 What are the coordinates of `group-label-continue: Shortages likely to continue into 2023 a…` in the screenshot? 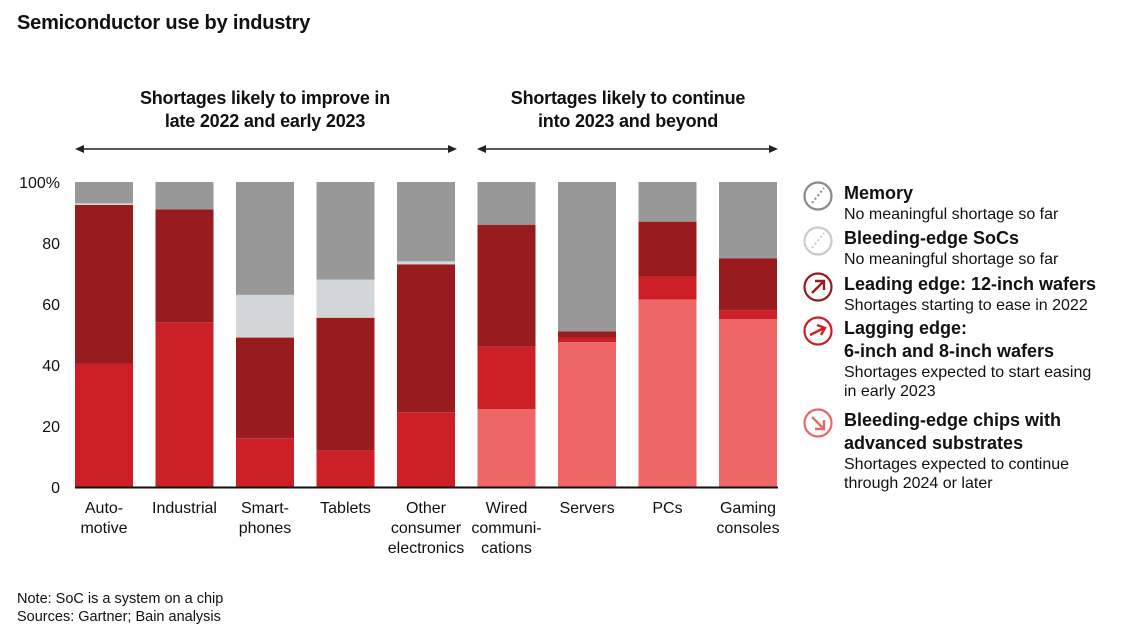 It's located at (628, 110).